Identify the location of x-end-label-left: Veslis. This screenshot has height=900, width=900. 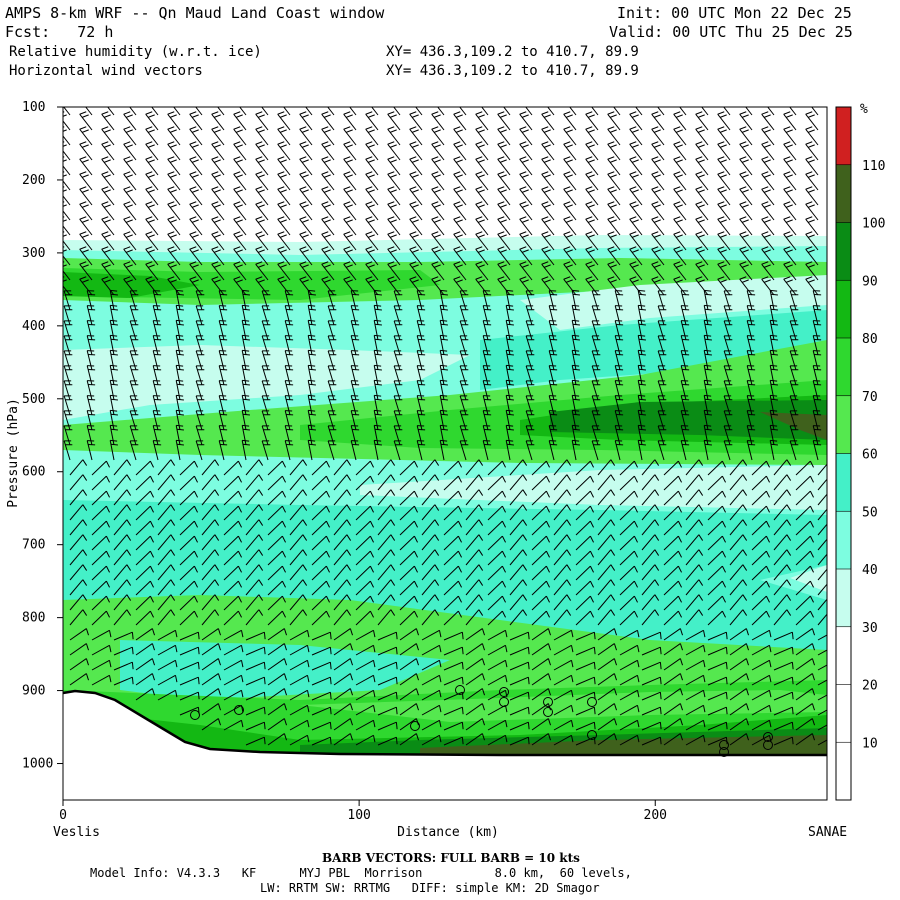
(76, 832).